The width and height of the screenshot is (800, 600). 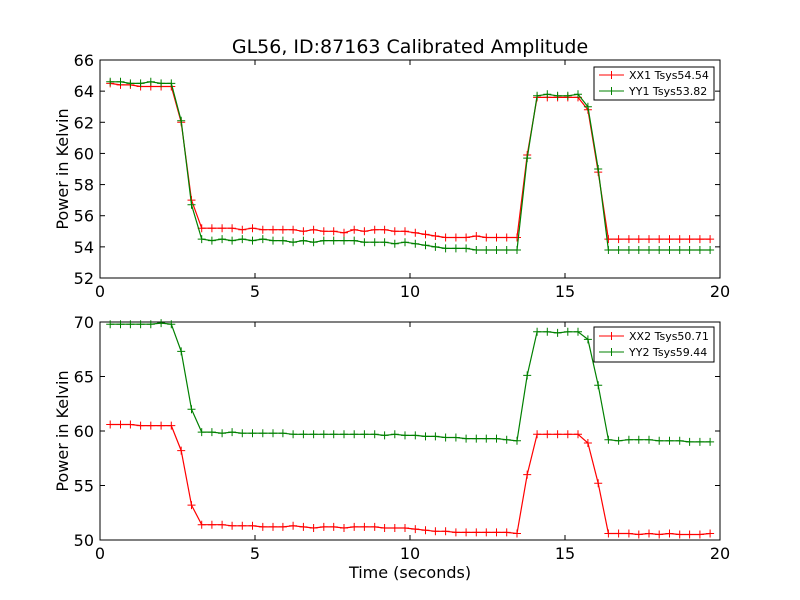 What do you see at coordinates (611, 336) in the screenshot?
I see `legend-marker-xx2` at bounding box center [611, 336].